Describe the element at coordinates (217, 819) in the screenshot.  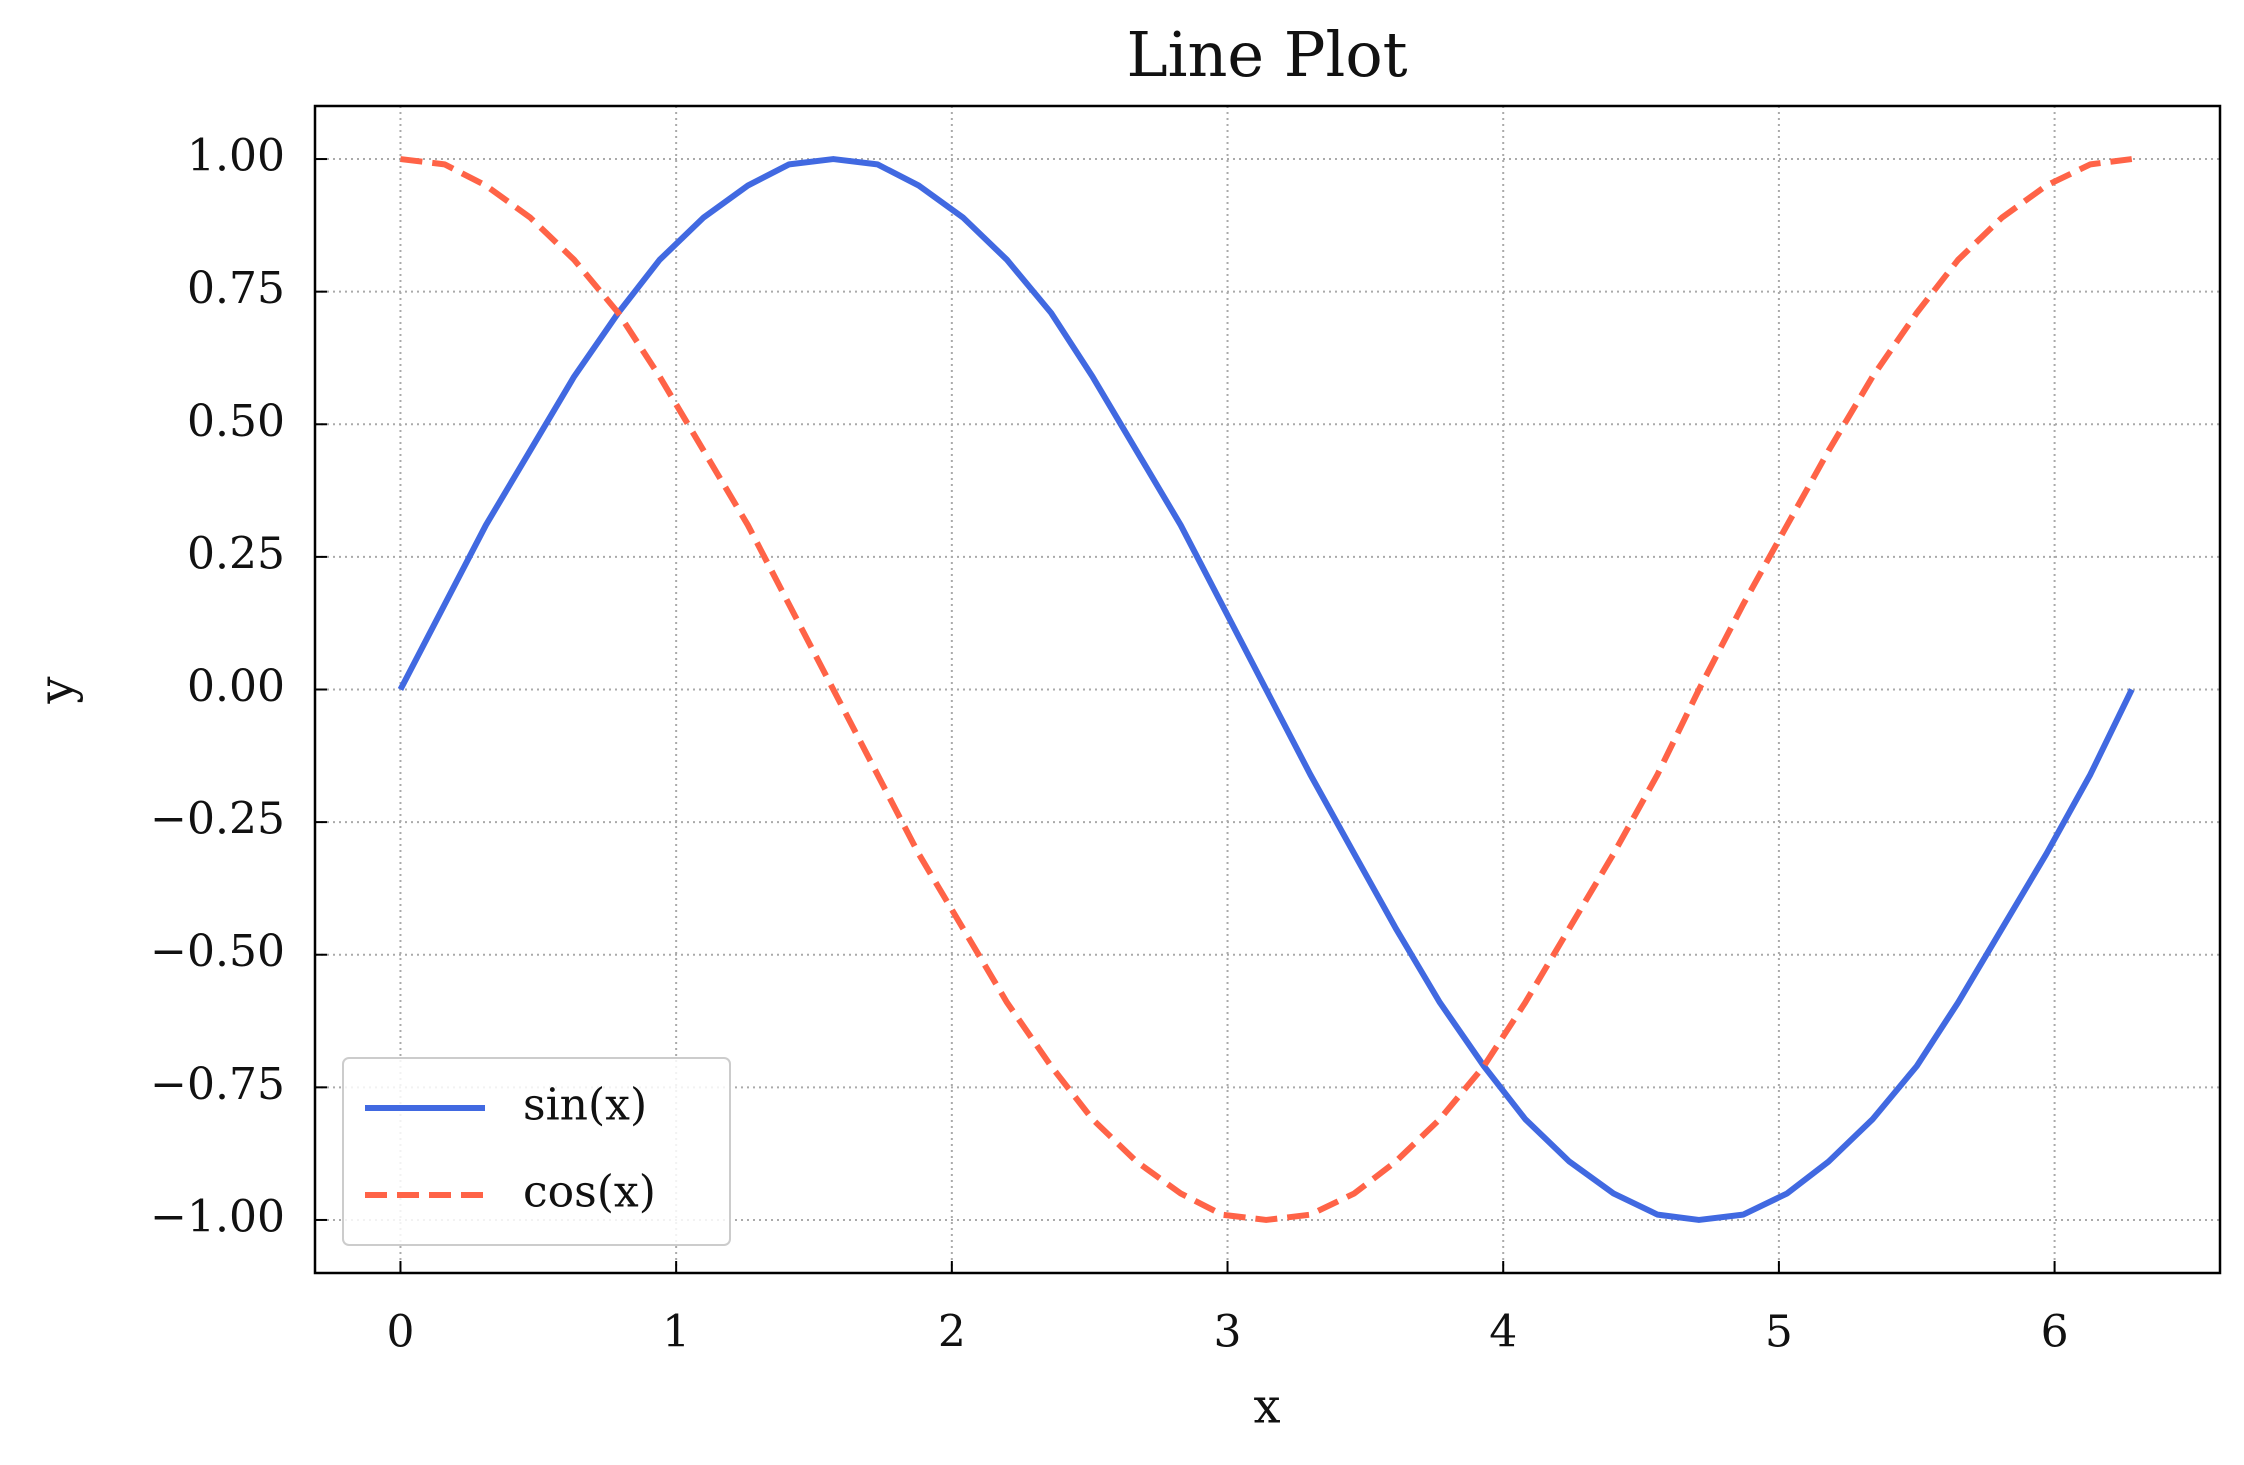
I see `y-tick-label: −0.25` at that location.